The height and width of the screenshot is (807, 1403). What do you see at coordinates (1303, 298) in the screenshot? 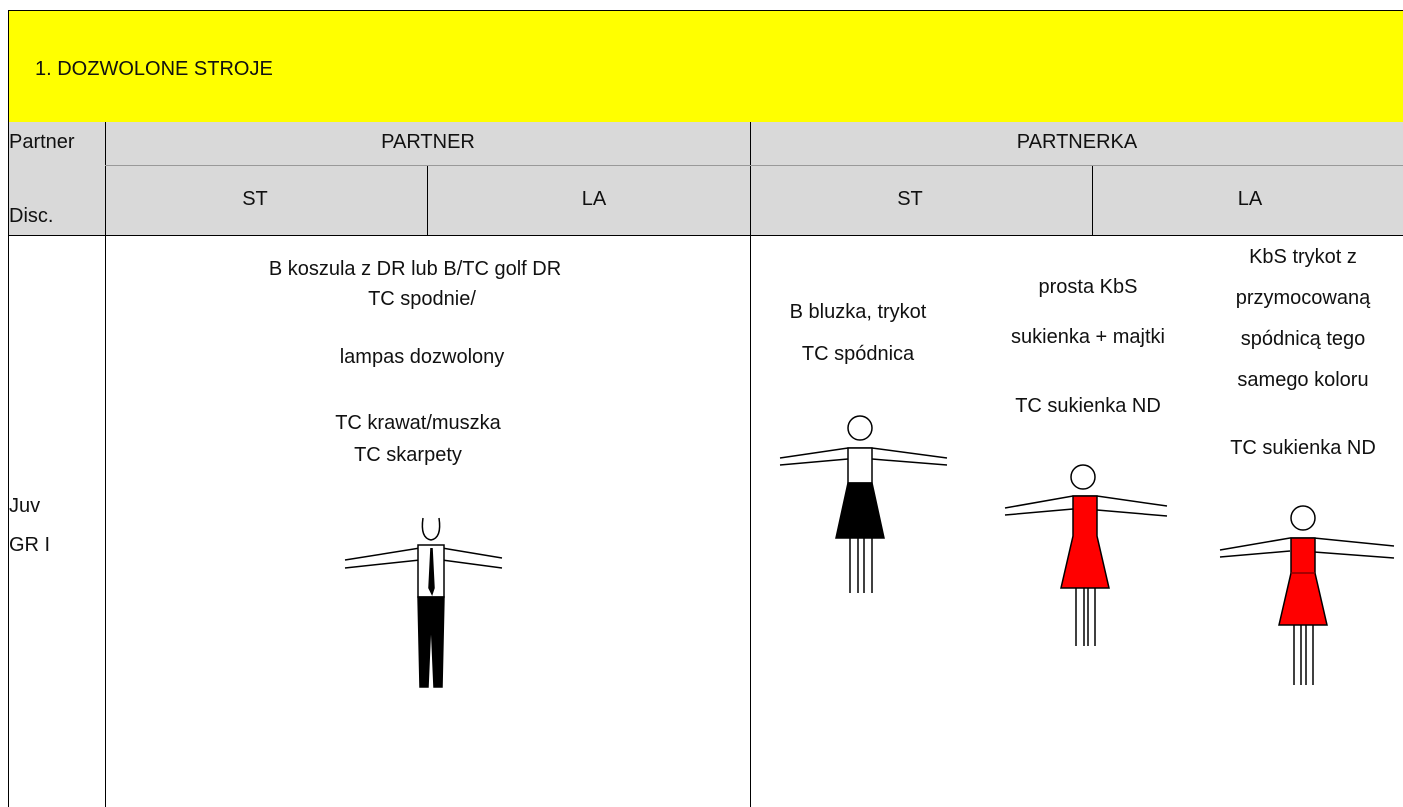
I see `rule-text: przymocowaną` at bounding box center [1303, 298].